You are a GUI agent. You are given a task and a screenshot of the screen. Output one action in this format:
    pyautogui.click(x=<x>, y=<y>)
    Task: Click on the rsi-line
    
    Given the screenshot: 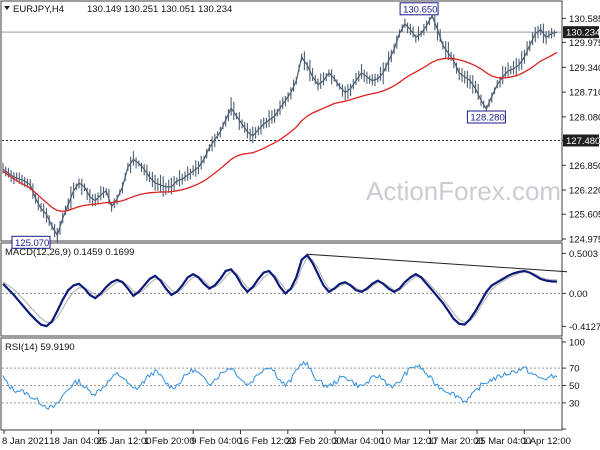 What is the action you would take?
    pyautogui.click(x=280, y=385)
    